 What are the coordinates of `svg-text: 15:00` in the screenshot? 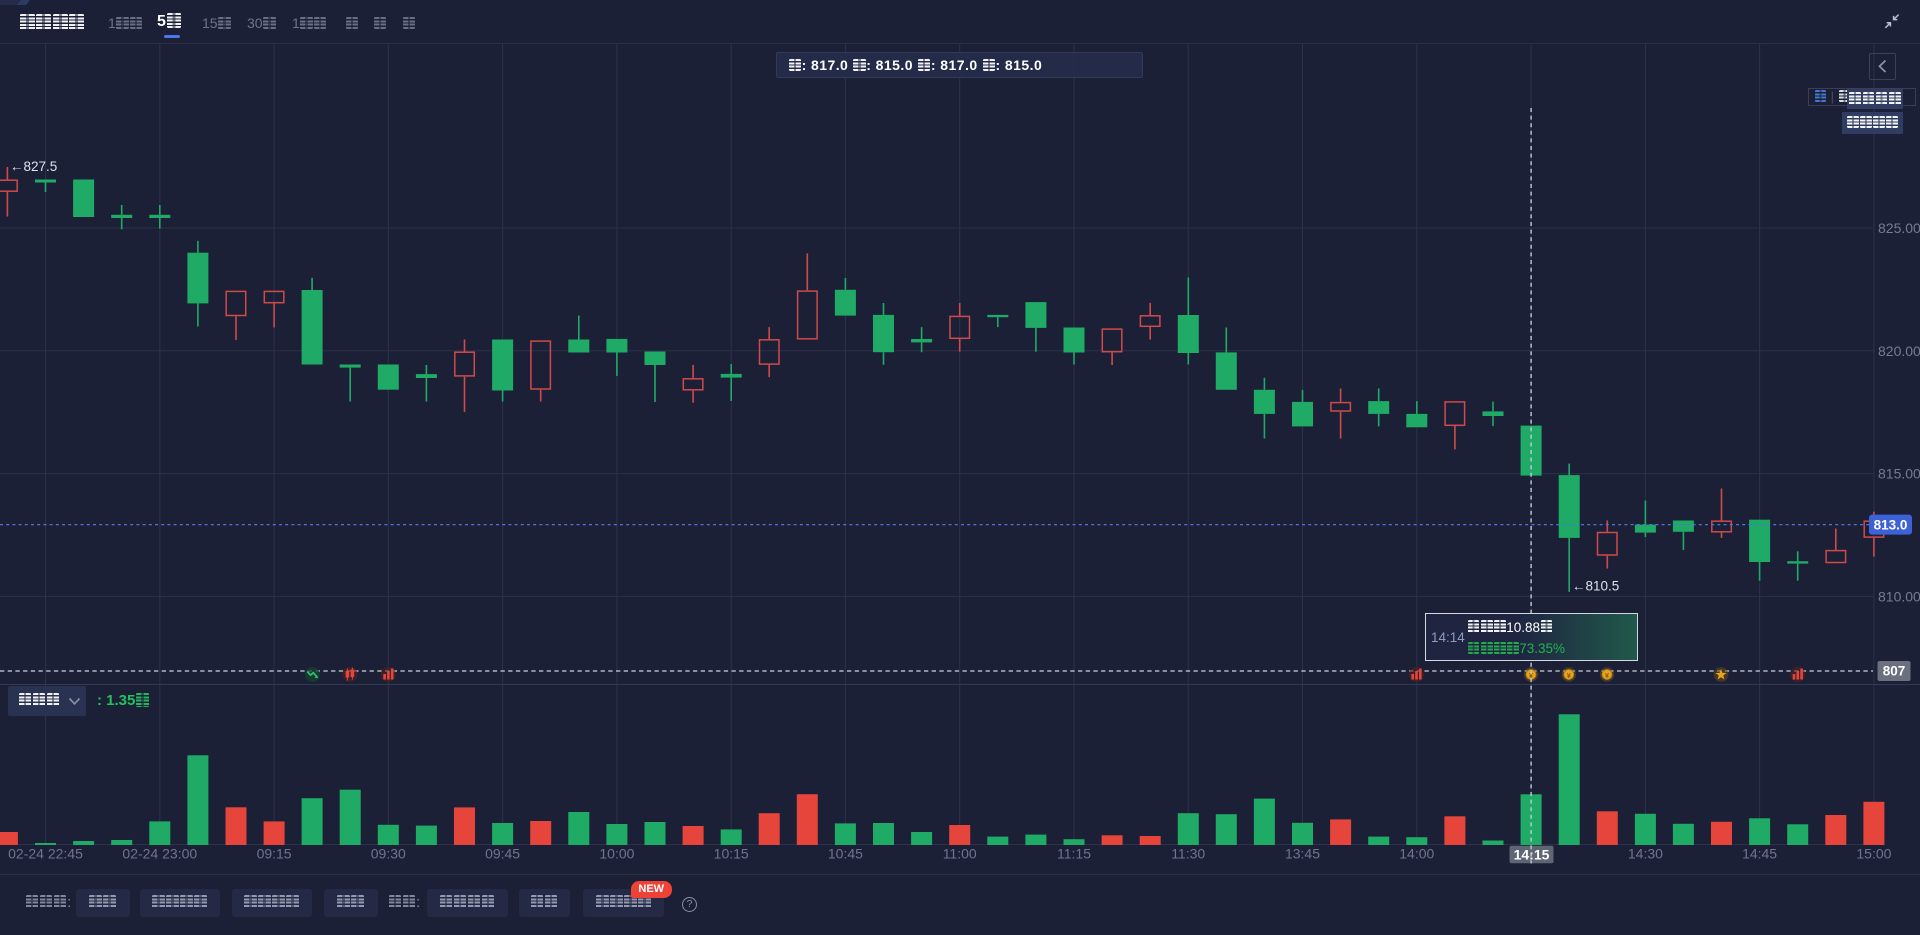 It's located at (1873, 854).